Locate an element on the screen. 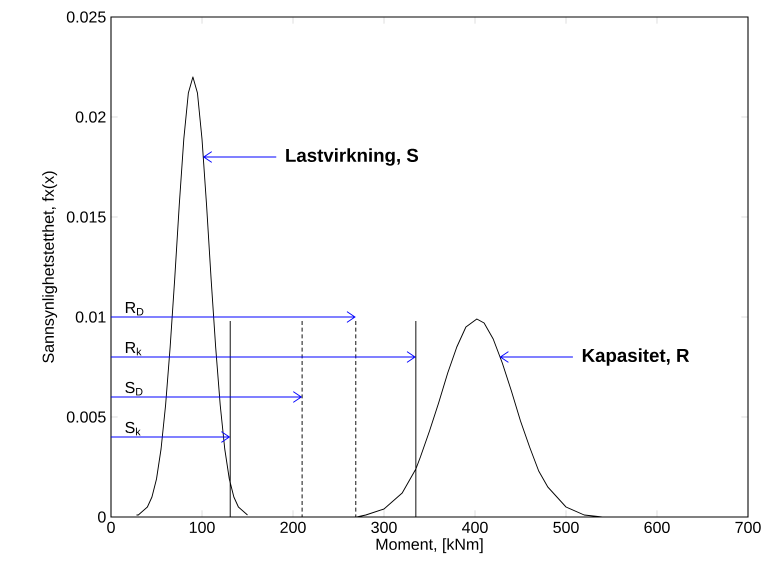 This screenshot has width=771, height=579. x-tick-label: 200 is located at coordinates (293, 528).